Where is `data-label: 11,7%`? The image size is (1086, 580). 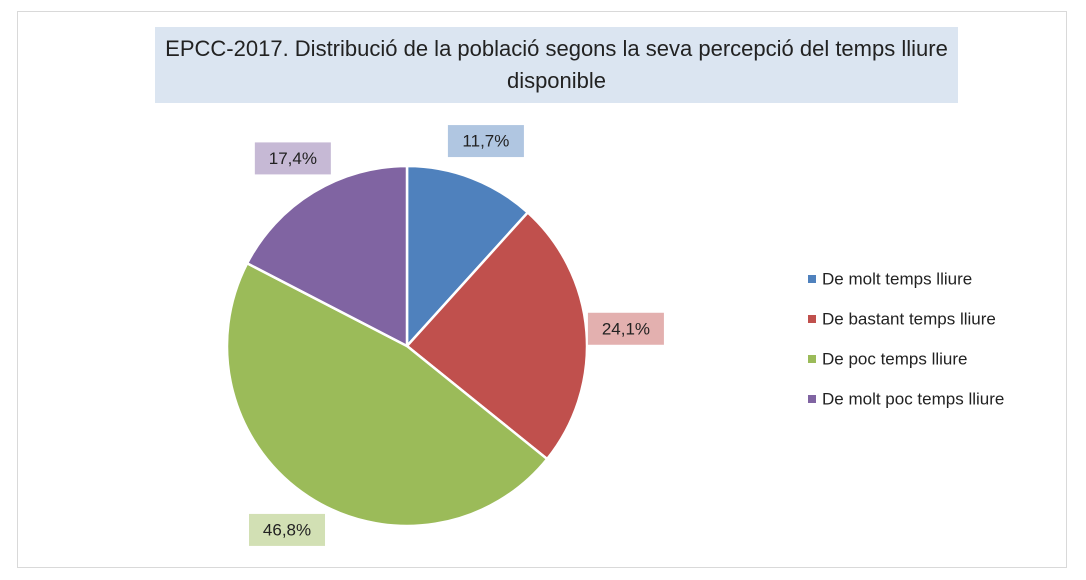 data-label: 11,7% is located at coordinates (485, 141).